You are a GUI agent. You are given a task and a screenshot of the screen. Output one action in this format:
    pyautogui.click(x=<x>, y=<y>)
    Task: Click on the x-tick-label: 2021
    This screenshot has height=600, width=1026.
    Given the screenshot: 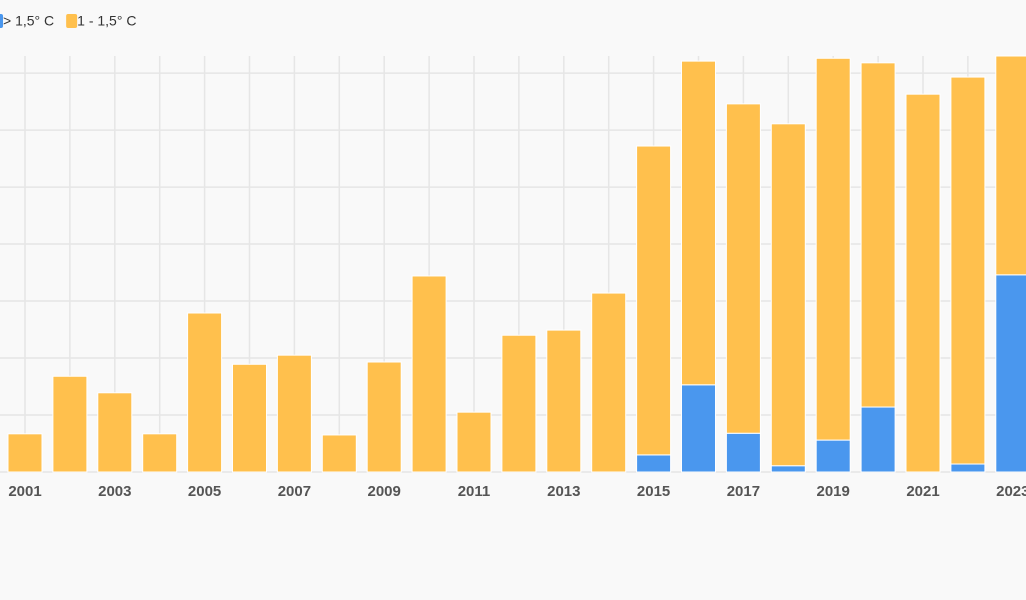 What is the action you would take?
    pyautogui.click(x=922, y=491)
    